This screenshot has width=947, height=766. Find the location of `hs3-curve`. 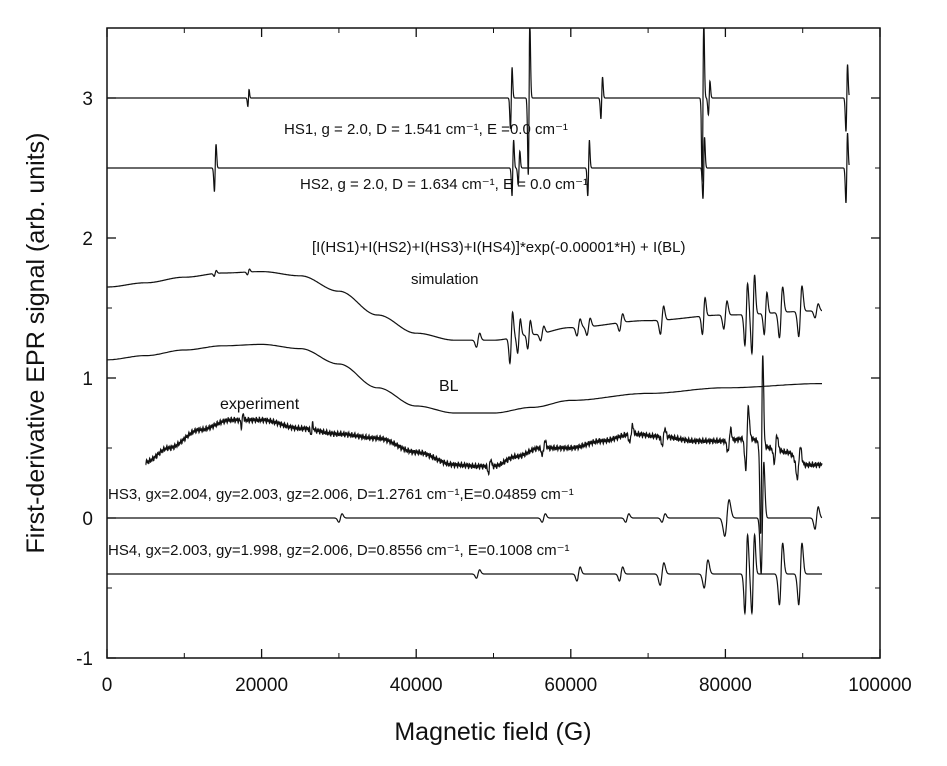

hs3-curve is located at coordinates (465, 518).